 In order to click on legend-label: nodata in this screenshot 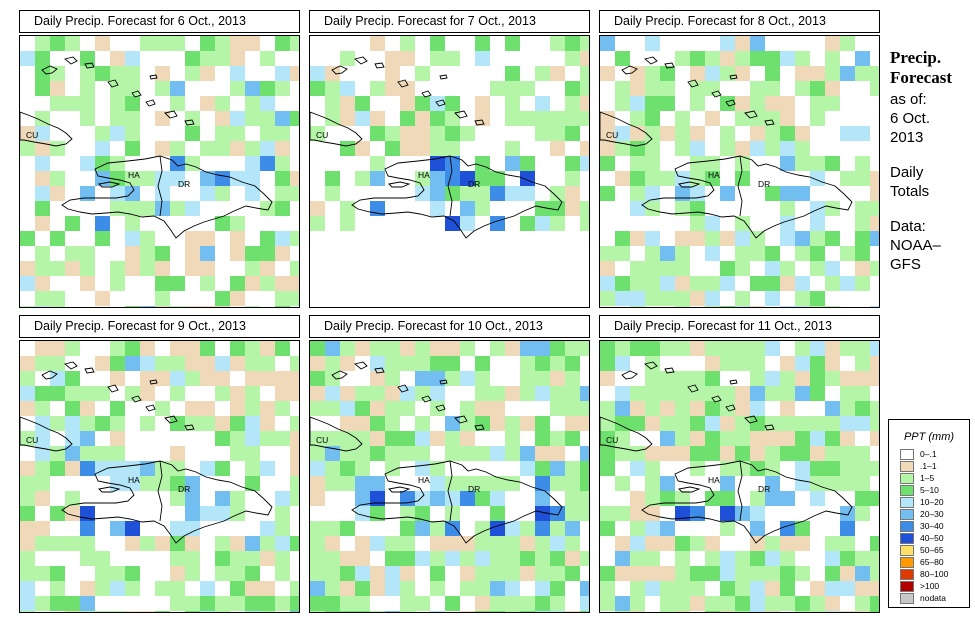, I will do `click(933, 598)`.